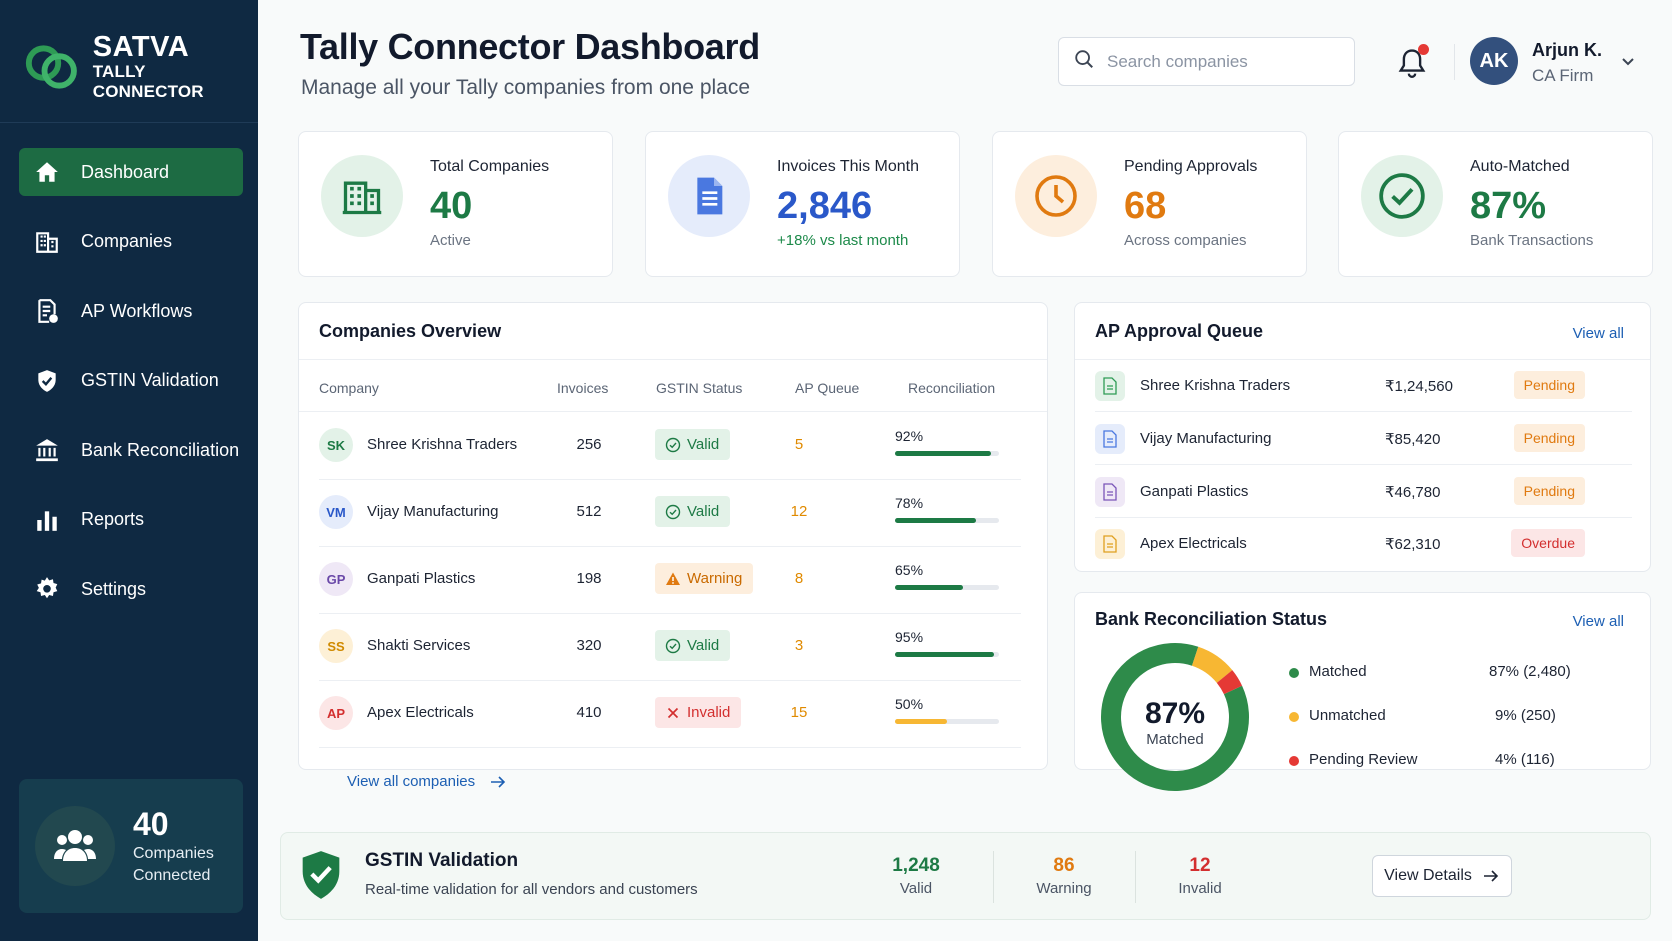 The height and width of the screenshot is (941, 1672). Describe the element at coordinates (1200, 865) in the screenshot. I see `gstin-stat-value: 12` at that location.